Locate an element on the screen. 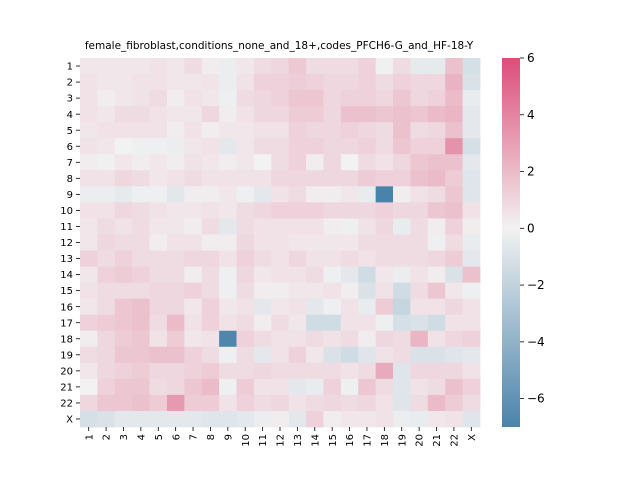  colorbar-tick-label: −2 is located at coordinates (536, 285).